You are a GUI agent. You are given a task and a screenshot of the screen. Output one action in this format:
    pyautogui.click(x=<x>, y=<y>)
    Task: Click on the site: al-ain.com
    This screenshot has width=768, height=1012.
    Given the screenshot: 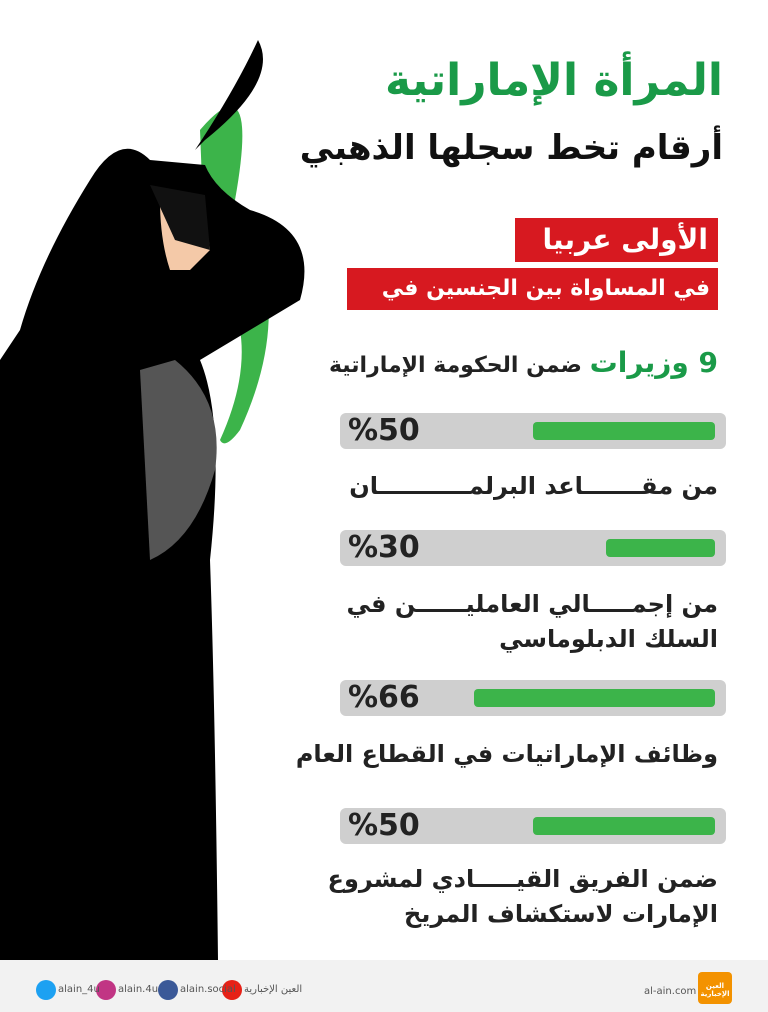 What is the action you would take?
    pyautogui.click(x=670, y=991)
    